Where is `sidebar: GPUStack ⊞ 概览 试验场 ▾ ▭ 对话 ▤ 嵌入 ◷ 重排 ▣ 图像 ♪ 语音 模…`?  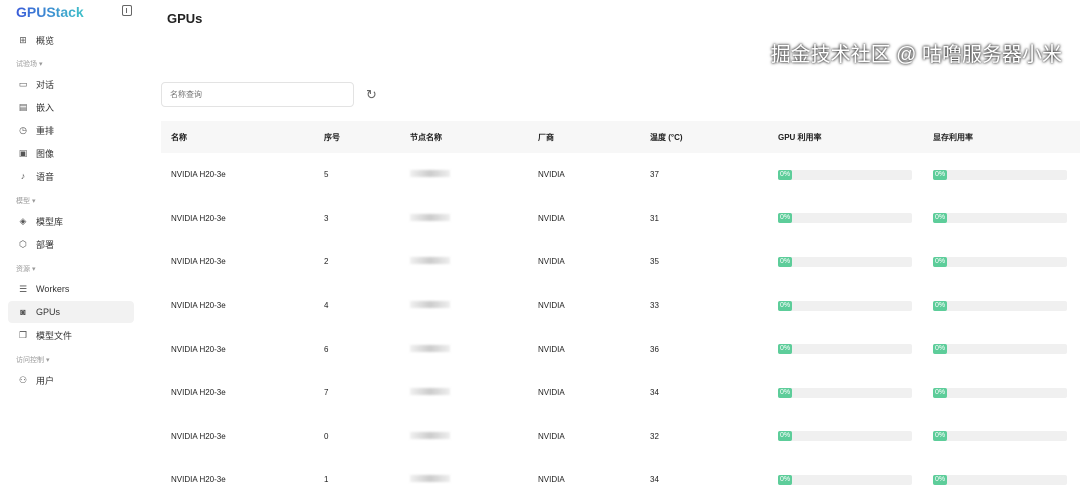
sidebar: GPUStack ⊞ 概览 试验场 ▾ ▭ 对话 ▤ 嵌入 ◷ 重排 ▣ 图像 ♪ 语音 模… is located at coordinates (72, 249).